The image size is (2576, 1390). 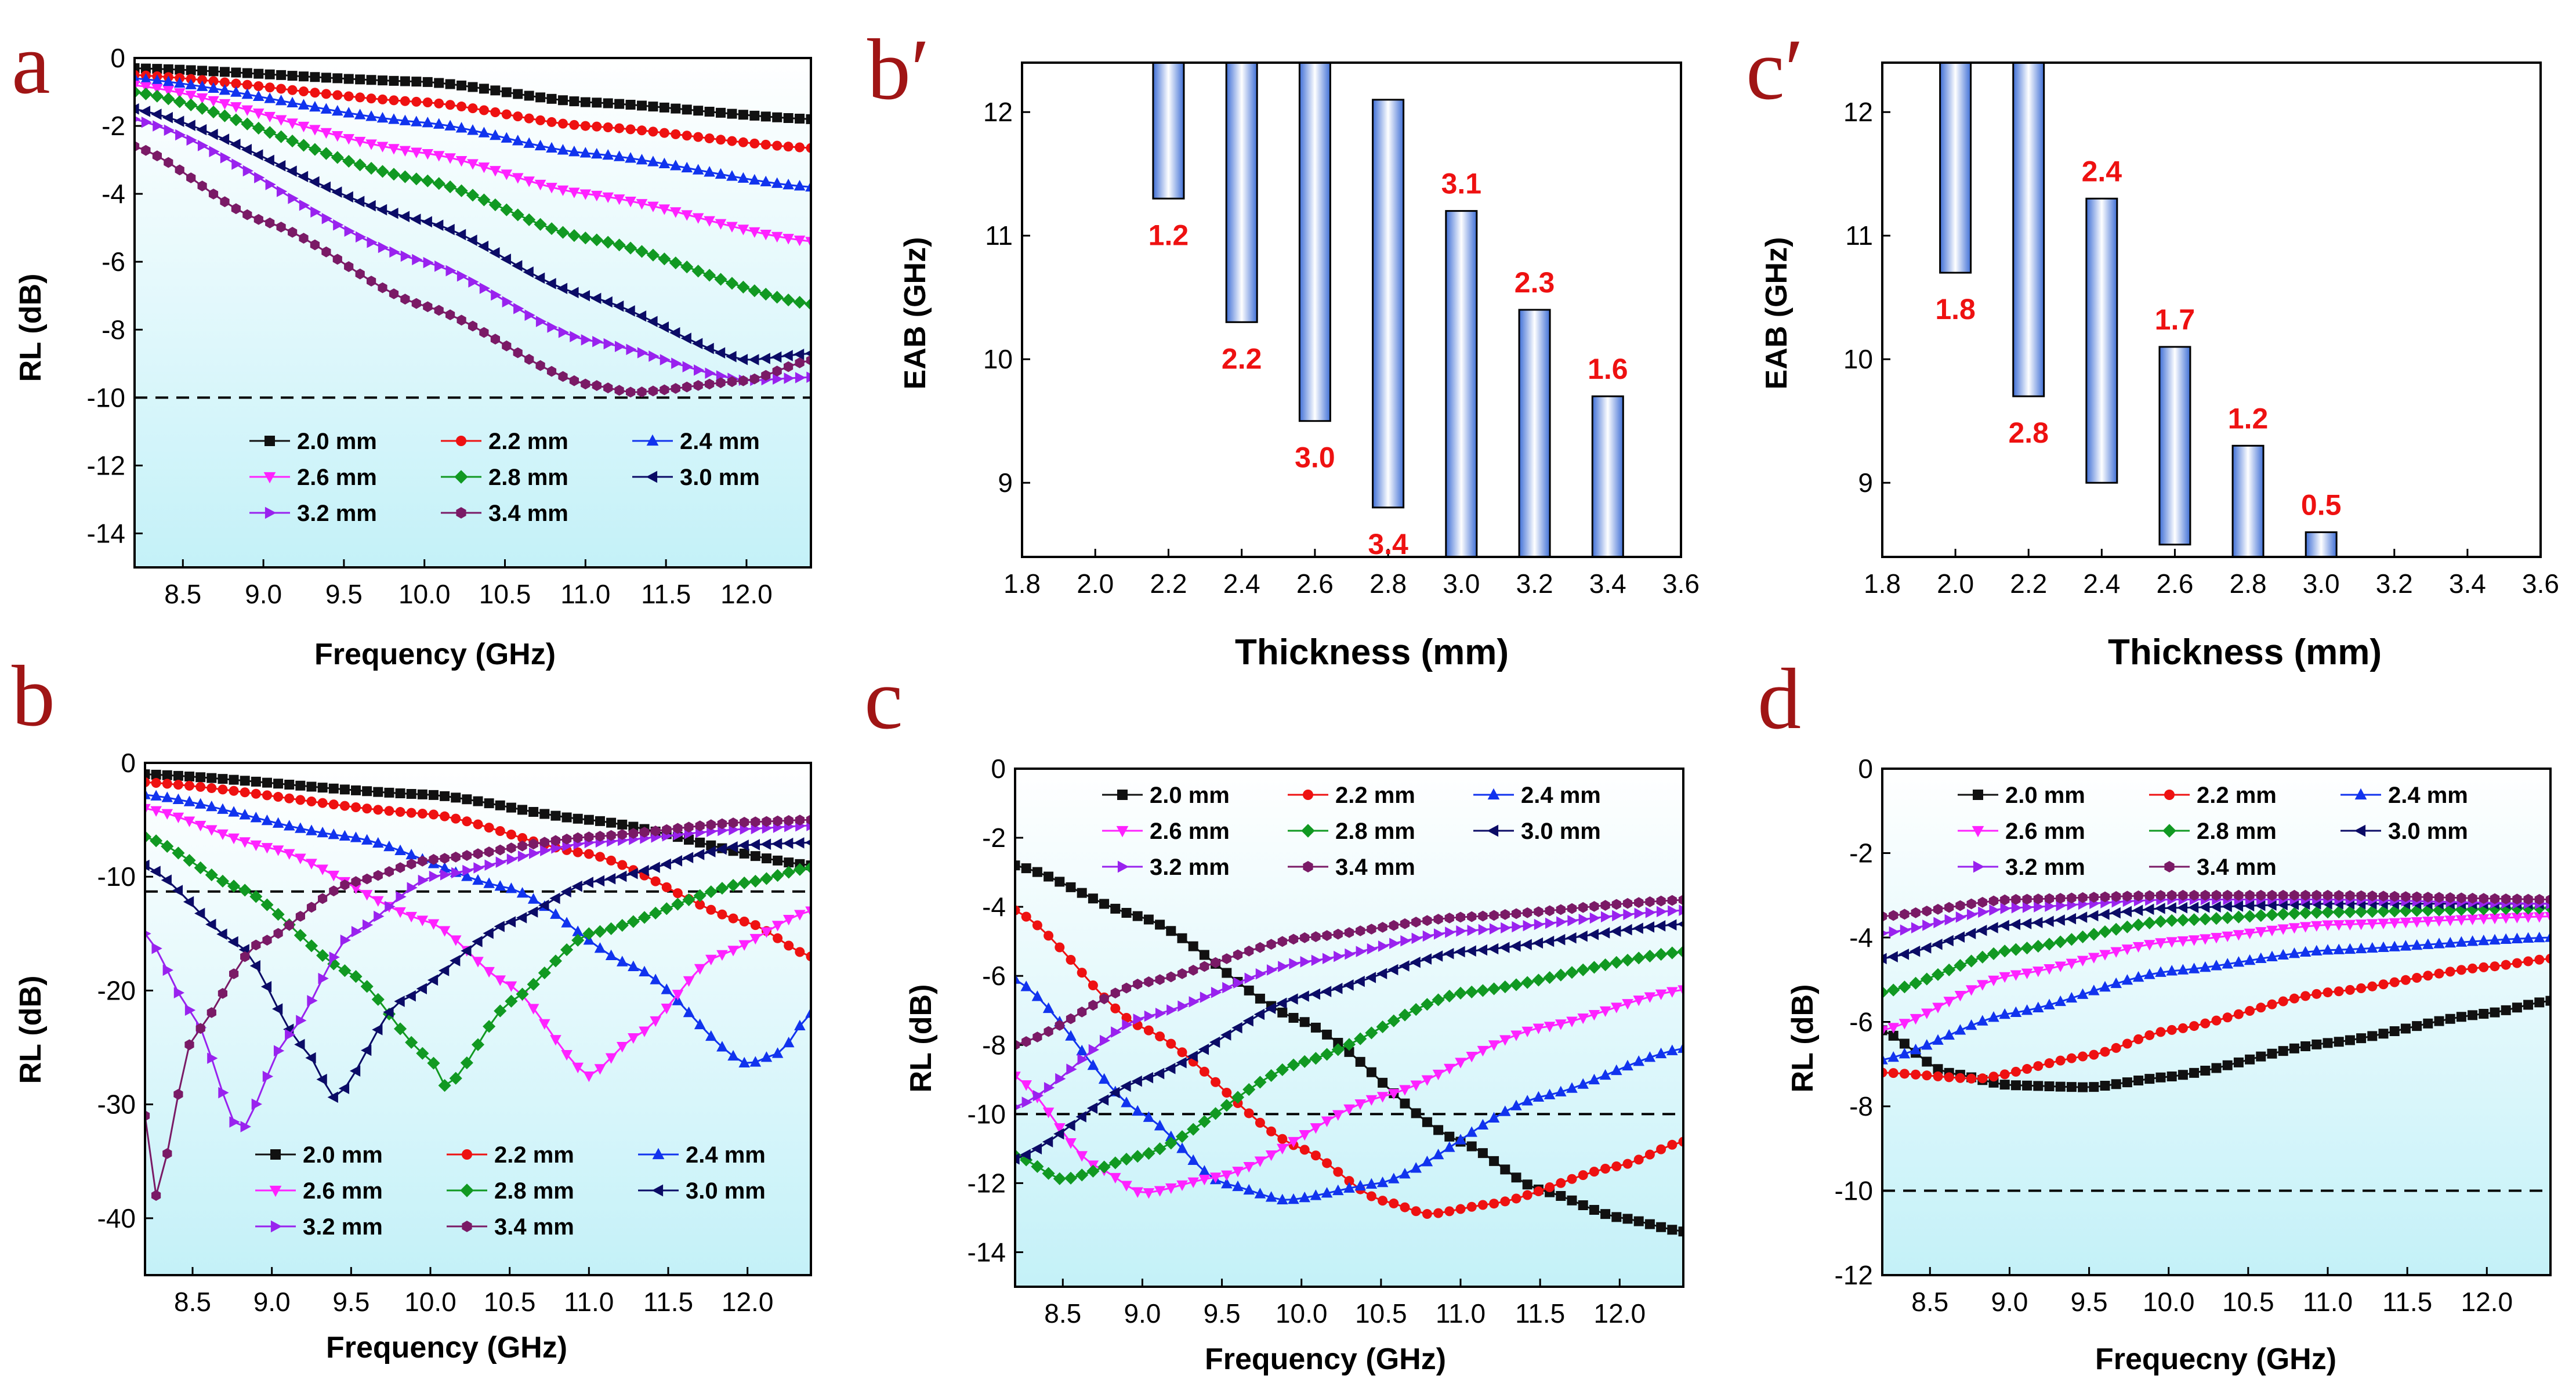 What do you see at coordinates (31, 64) in the screenshot?
I see `panel-letter-a: a` at bounding box center [31, 64].